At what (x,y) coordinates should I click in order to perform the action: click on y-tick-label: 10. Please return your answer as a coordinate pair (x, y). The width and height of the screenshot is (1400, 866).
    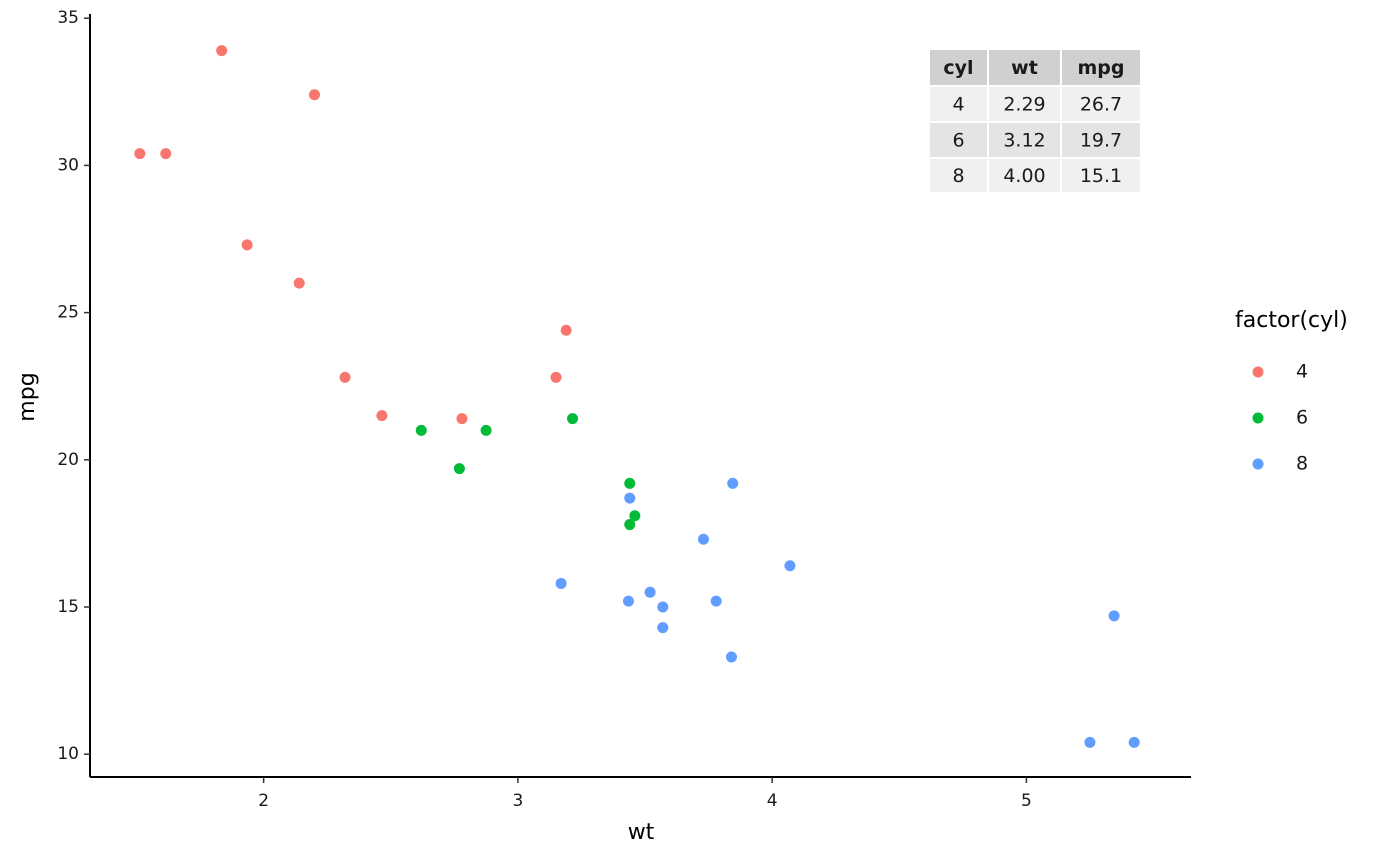
    Looking at the image, I should click on (68, 754).